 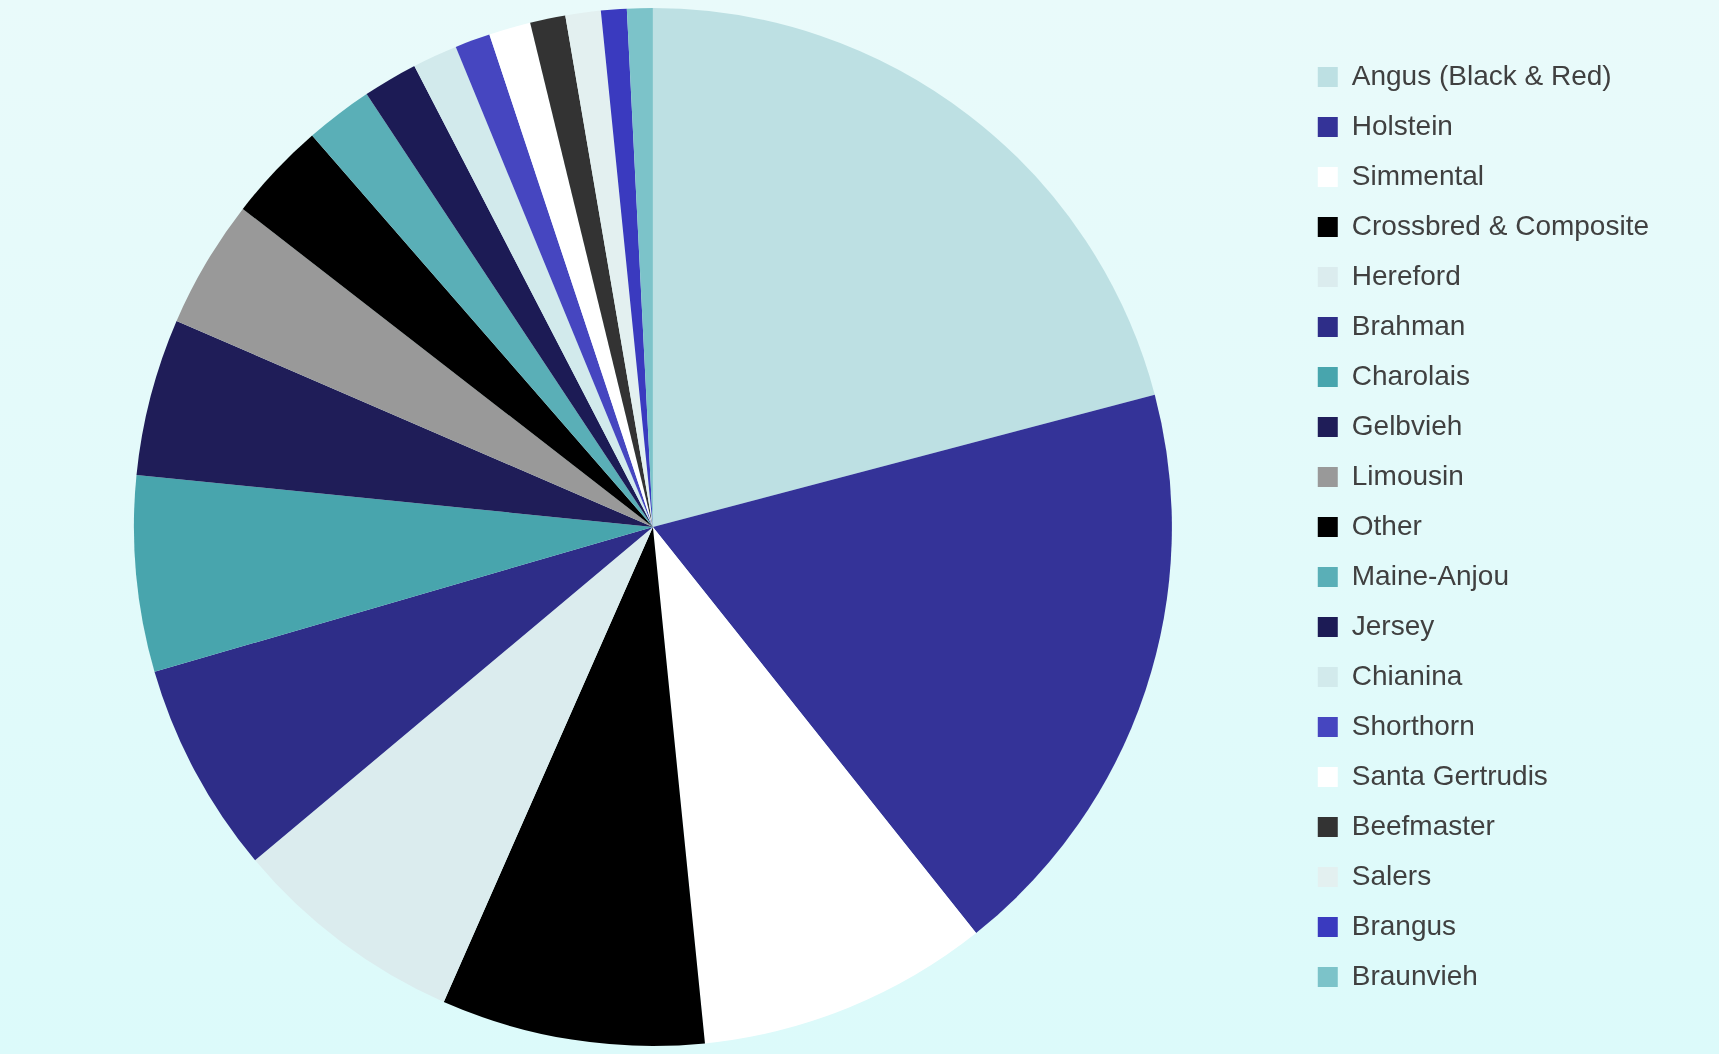 I want to click on legend-label: Holstein, so click(x=1402, y=125).